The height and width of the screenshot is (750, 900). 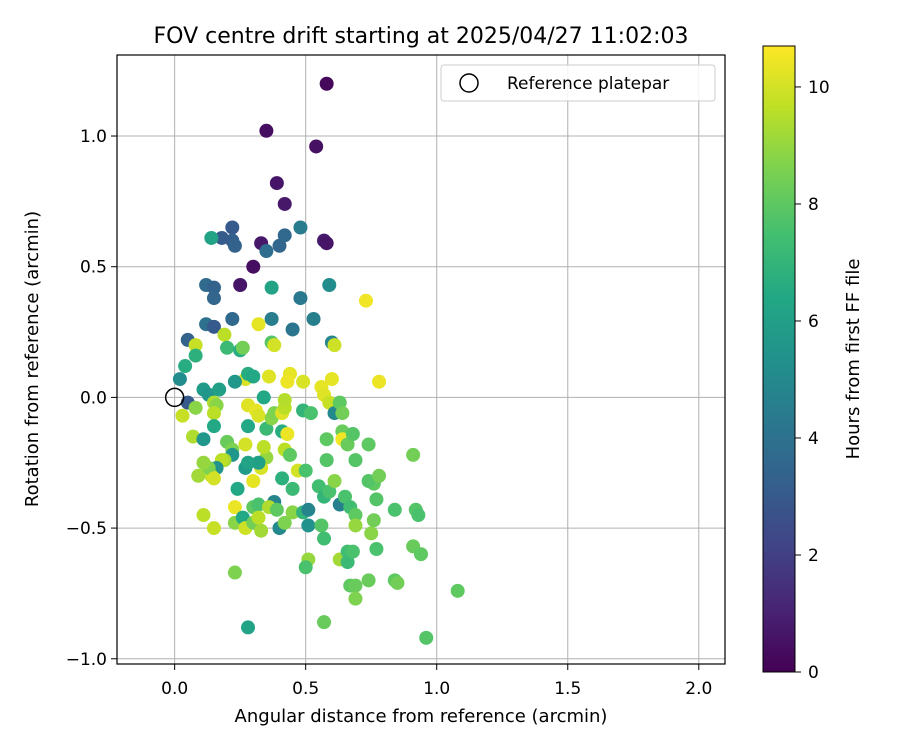 What do you see at coordinates (436, 689) in the screenshot?
I see `x-tick-label: 1.0` at bounding box center [436, 689].